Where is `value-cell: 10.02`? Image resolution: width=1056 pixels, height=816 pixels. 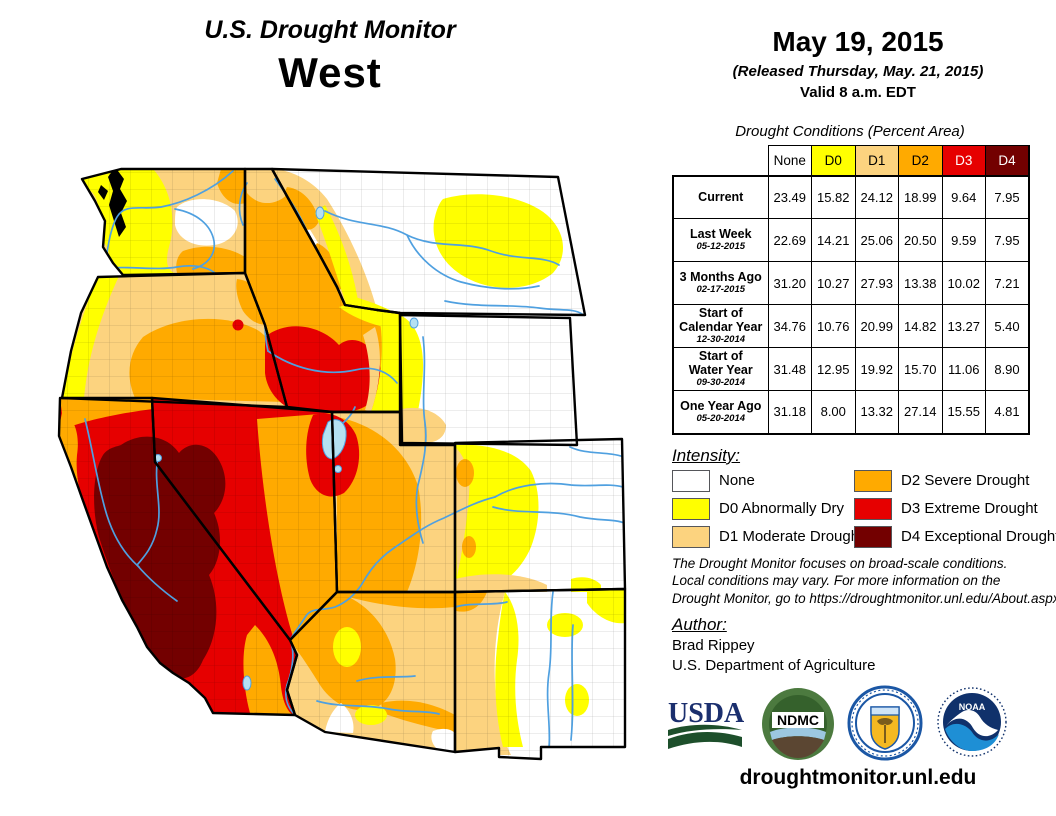 value-cell: 10.02 is located at coordinates (963, 283).